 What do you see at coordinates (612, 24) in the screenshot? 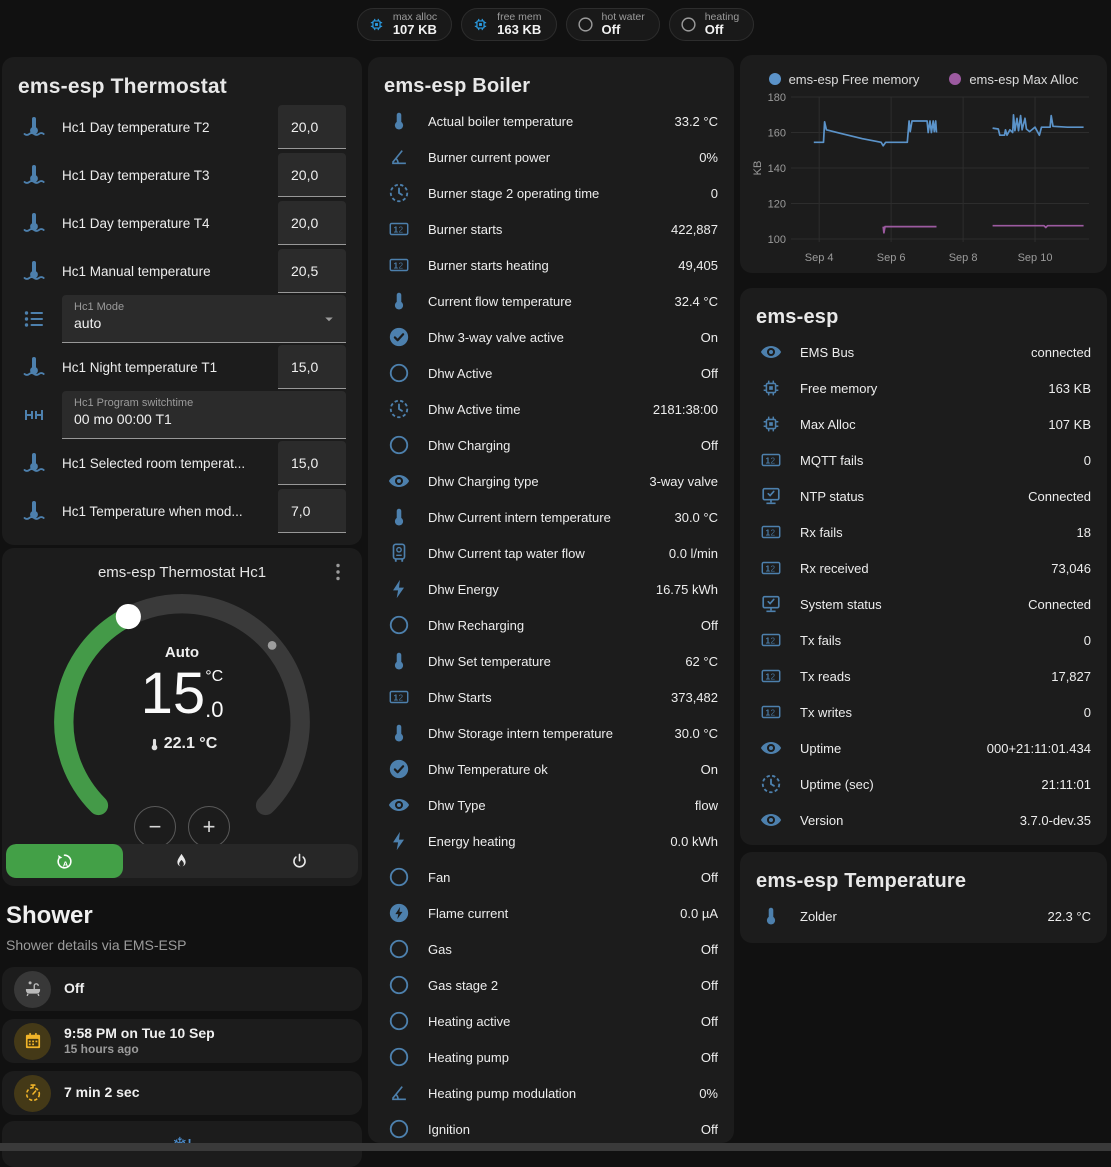
I see `status-chip: hot water Off` at bounding box center [612, 24].